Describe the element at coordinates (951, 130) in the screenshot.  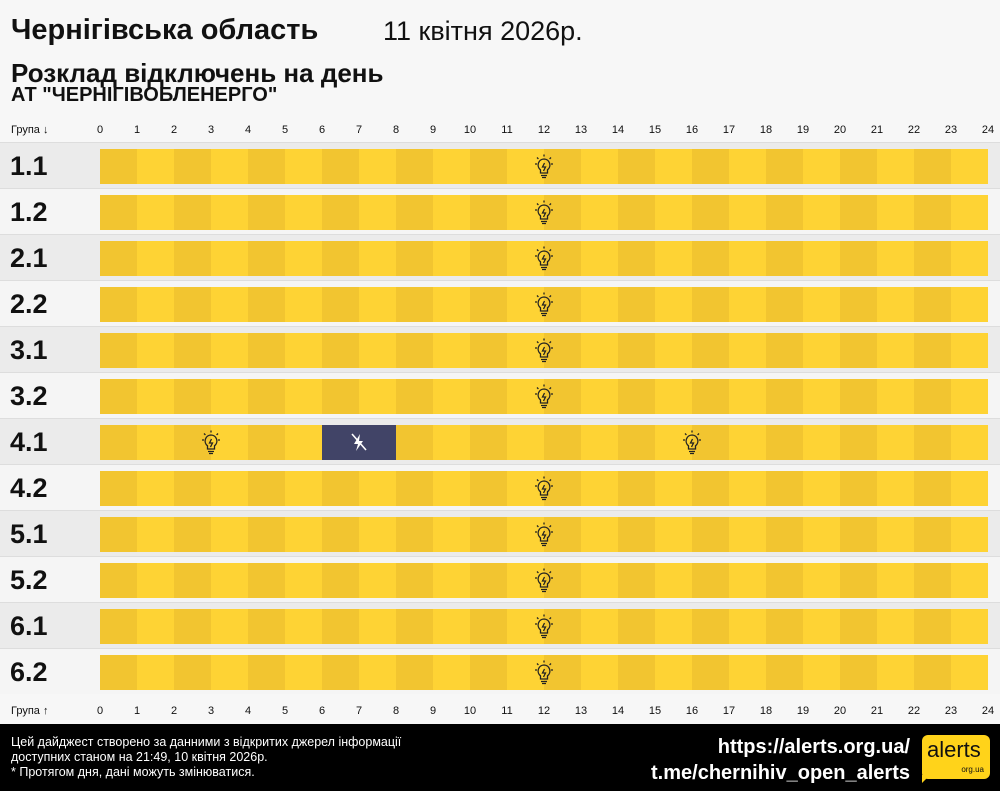
I see `hour-tick-label: 23` at that location.